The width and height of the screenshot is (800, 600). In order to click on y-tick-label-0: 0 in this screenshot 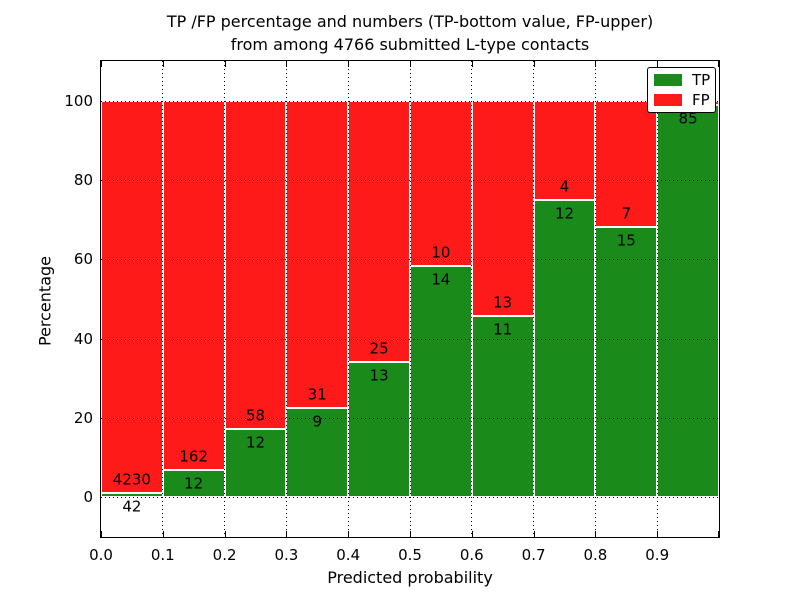, I will do `click(88, 497)`.